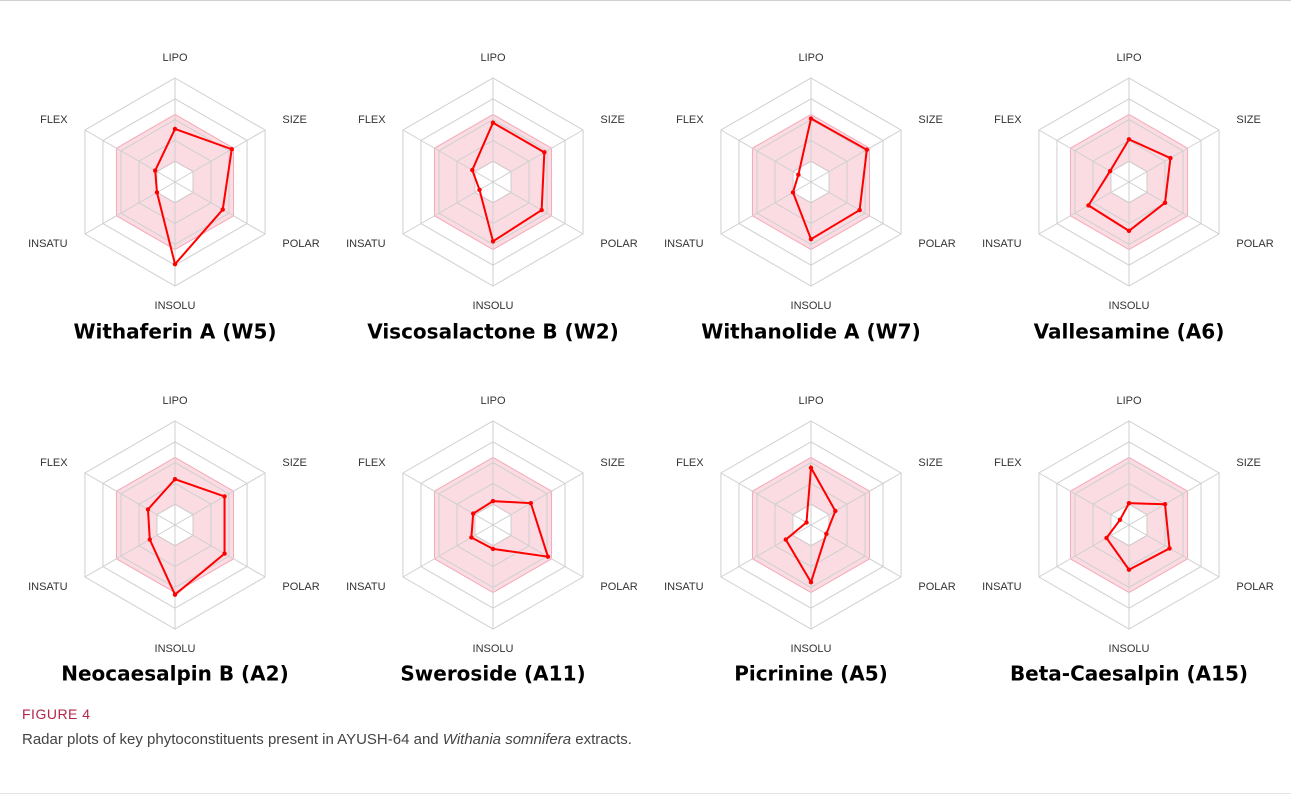 The height and width of the screenshot is (812, 1293). I want to click on chart-title: Withaferin A (W5), so click(174, 332).